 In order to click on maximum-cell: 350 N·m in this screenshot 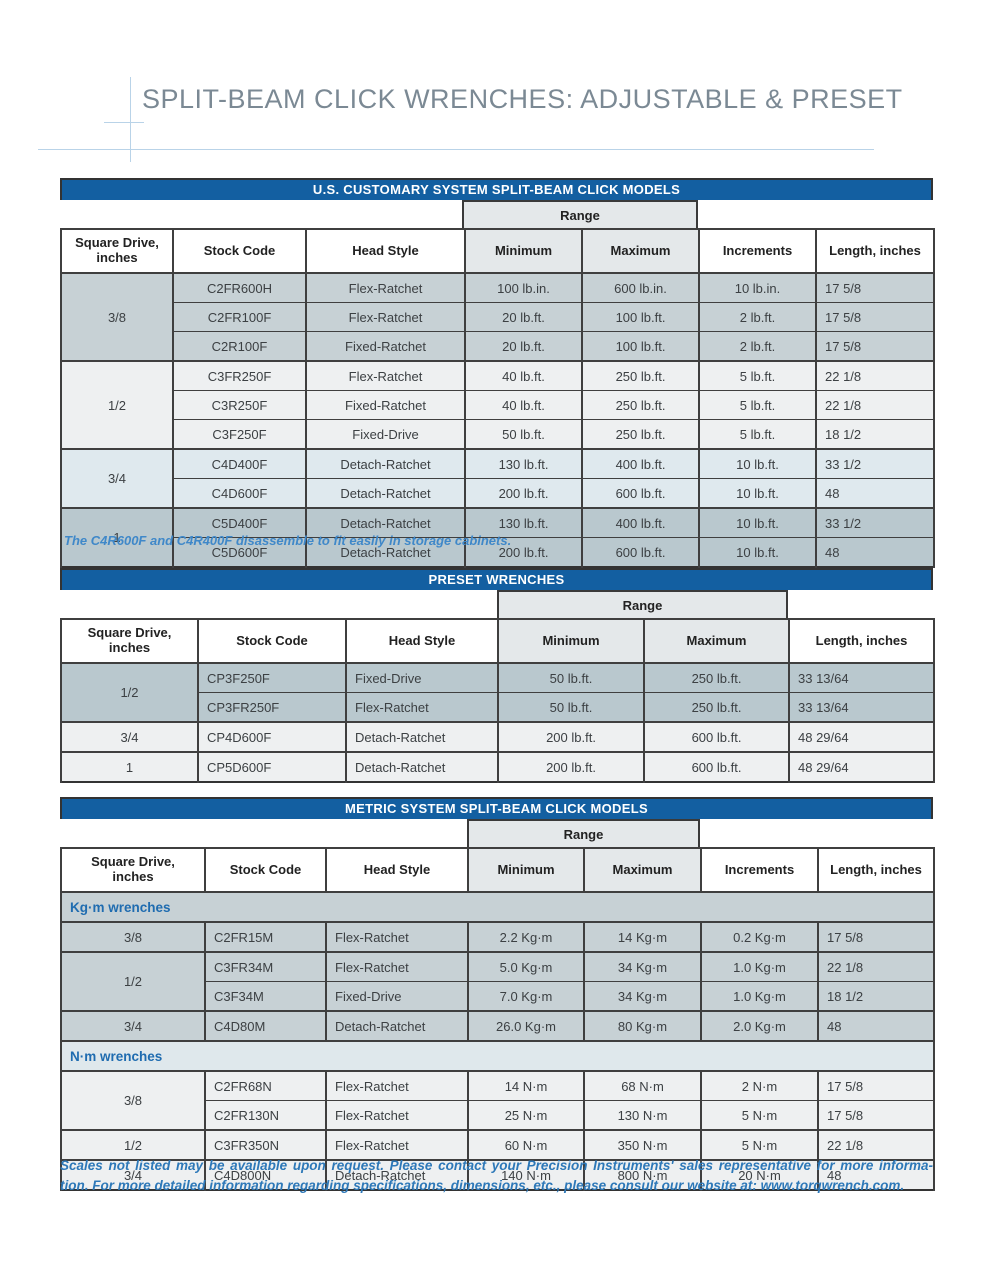, I will do `click(642, 1145)`.